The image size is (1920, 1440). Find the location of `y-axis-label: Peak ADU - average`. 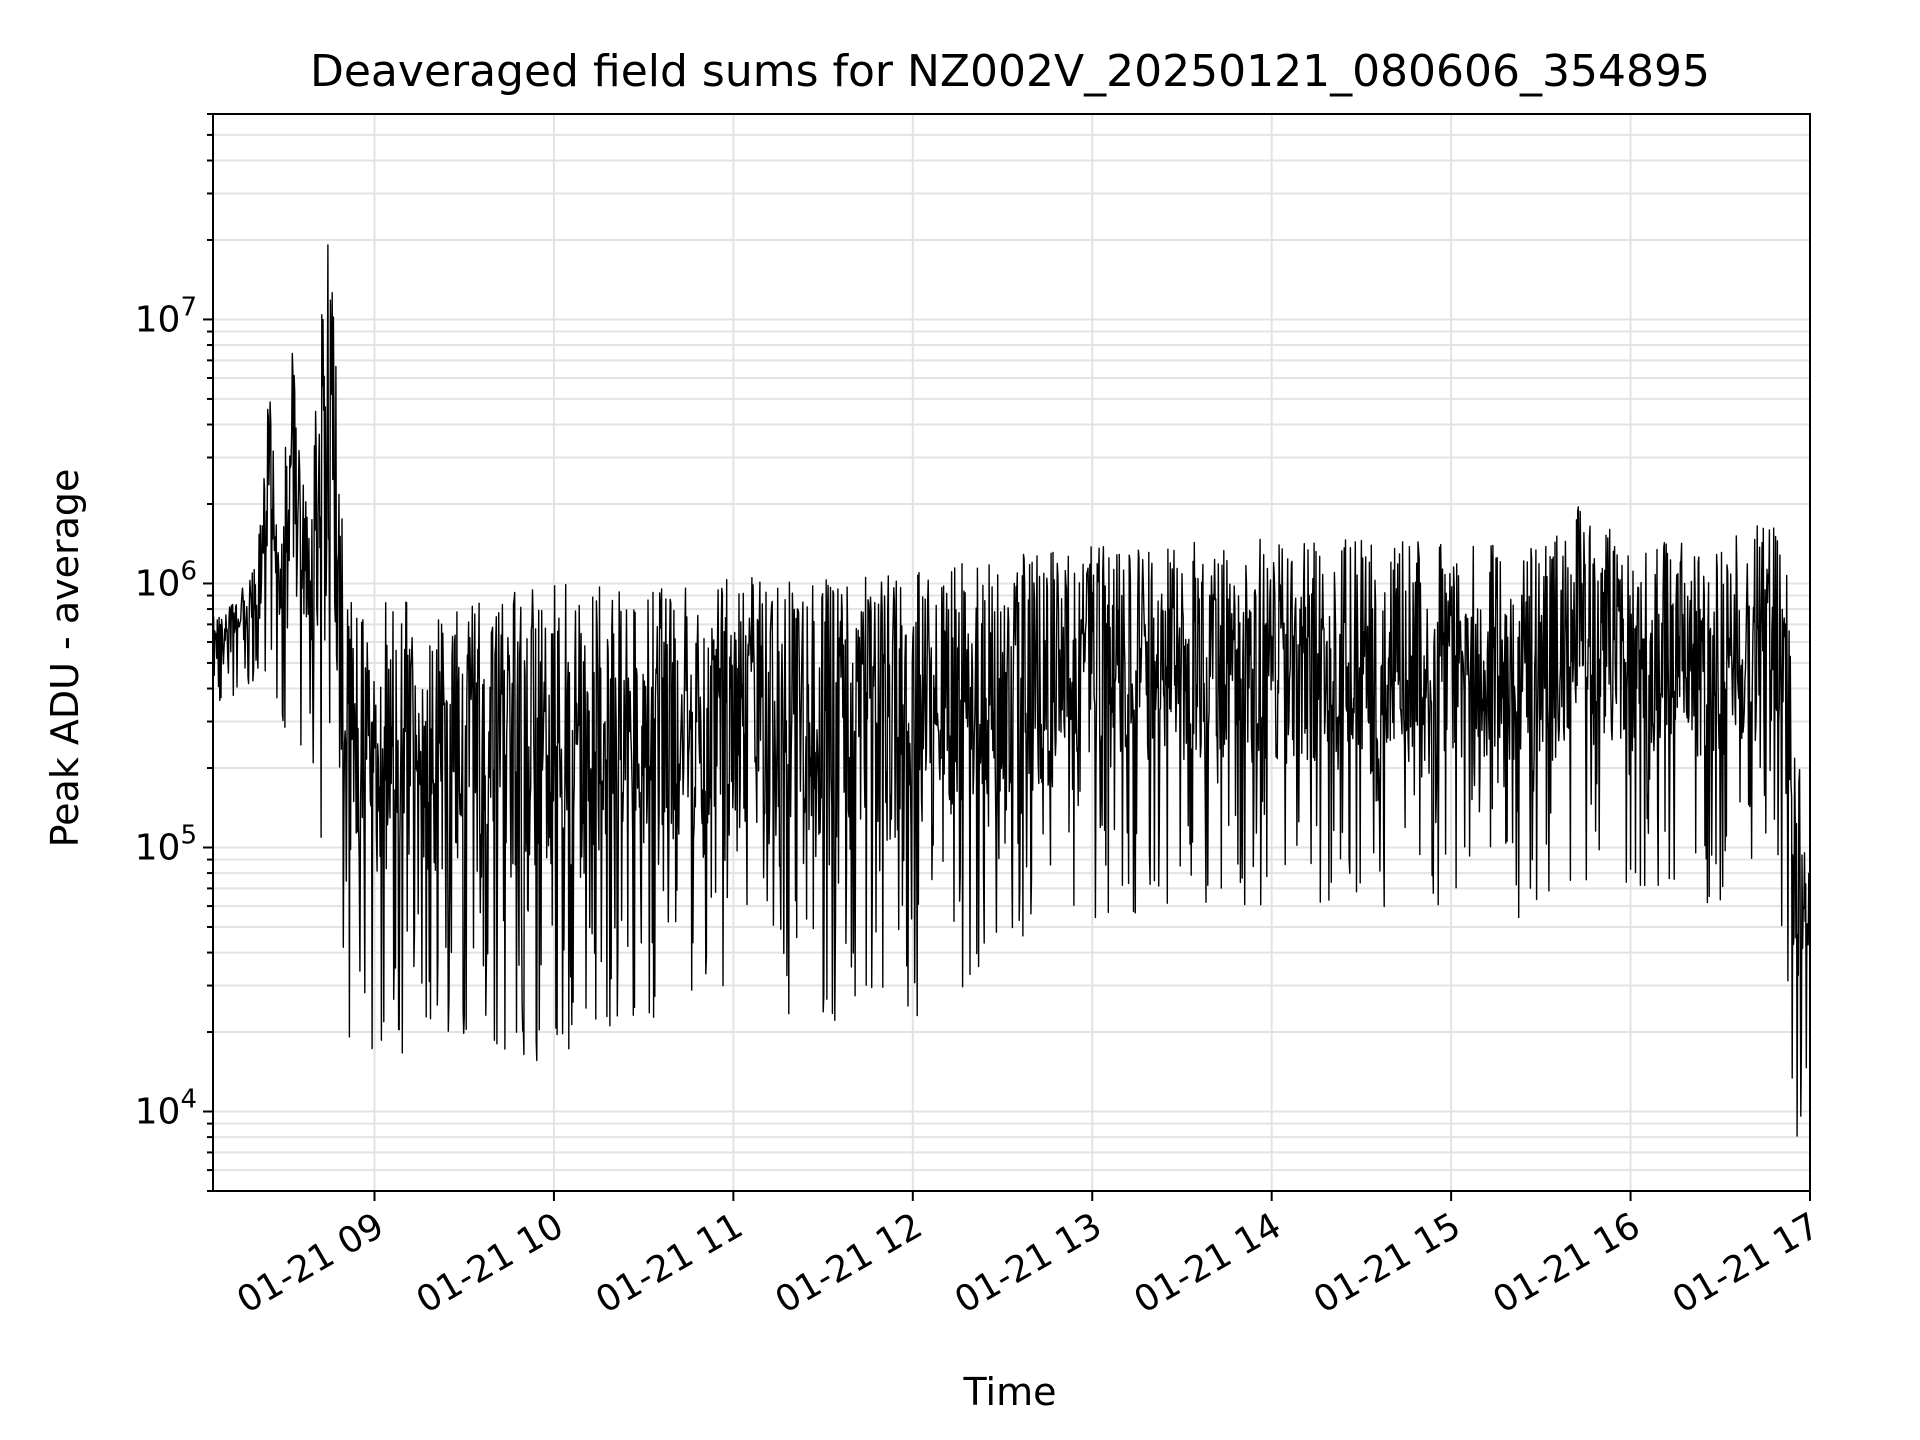

y-axis-label: Peak ADU - average is located at coordinates (65, 658).